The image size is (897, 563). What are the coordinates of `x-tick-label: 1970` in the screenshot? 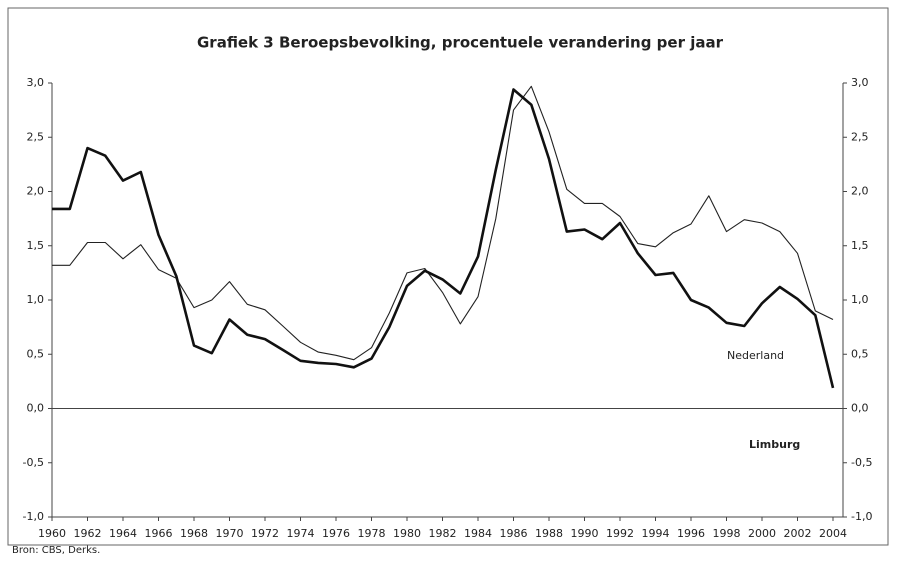 It's located at (230, 533).